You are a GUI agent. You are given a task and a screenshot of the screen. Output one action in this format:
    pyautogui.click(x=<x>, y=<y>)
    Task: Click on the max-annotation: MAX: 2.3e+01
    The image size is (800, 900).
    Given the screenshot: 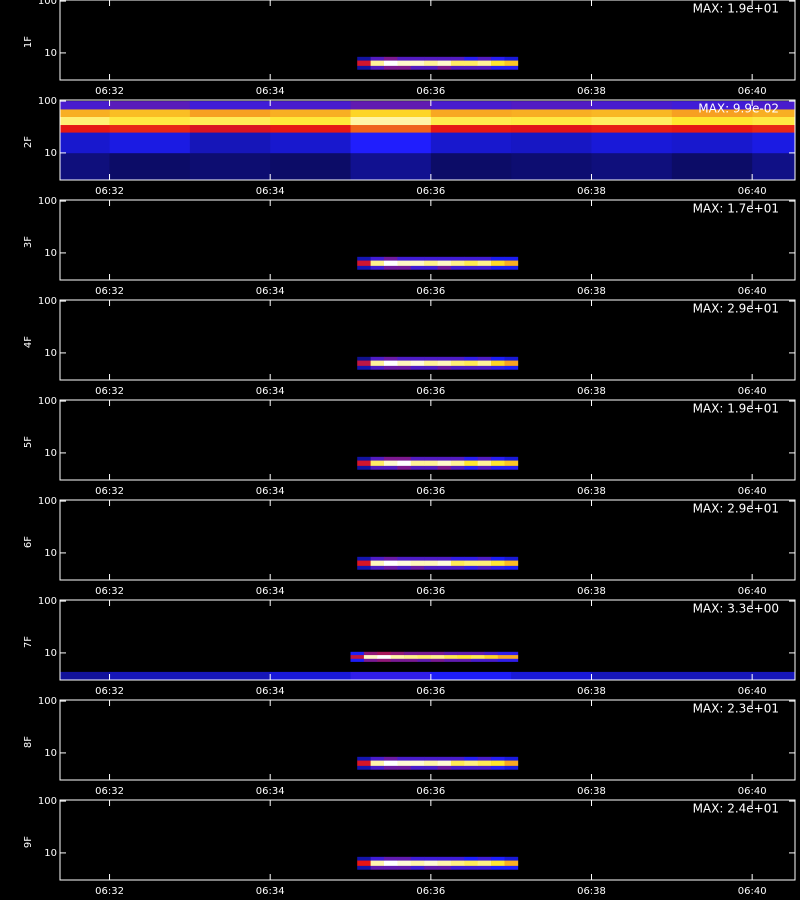 What is the action you would take?
    pyautogui.click(x=736, y=709)
    